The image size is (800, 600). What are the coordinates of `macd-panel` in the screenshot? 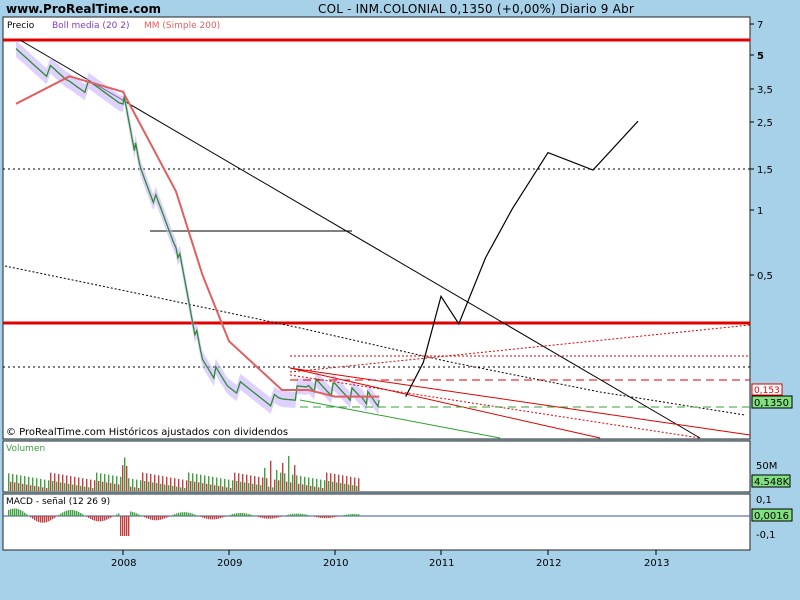 It's located at (376, 522).